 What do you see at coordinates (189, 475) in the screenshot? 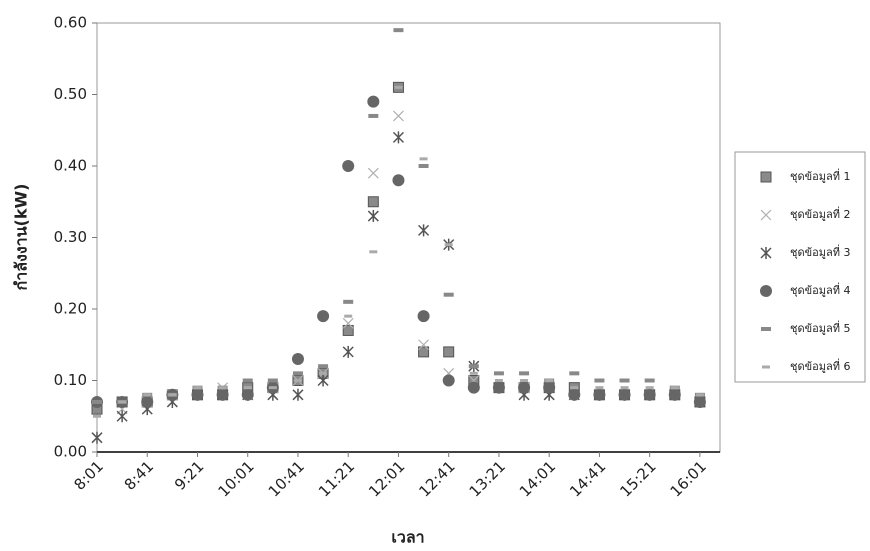
I see `x-tick-label: 9:21` at bounding box center [189, 475].